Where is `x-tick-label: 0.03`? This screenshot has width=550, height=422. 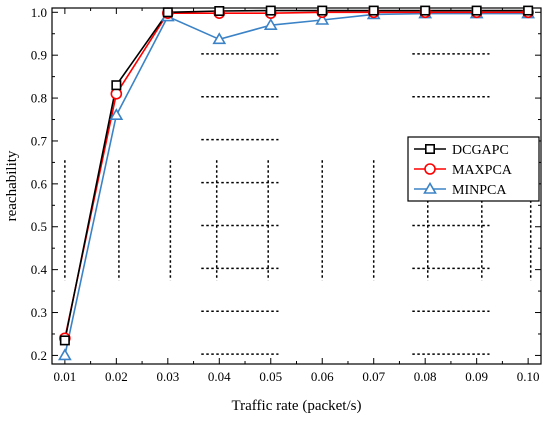
x-tick-label: 0.03 is located at coordinates (167, 376).